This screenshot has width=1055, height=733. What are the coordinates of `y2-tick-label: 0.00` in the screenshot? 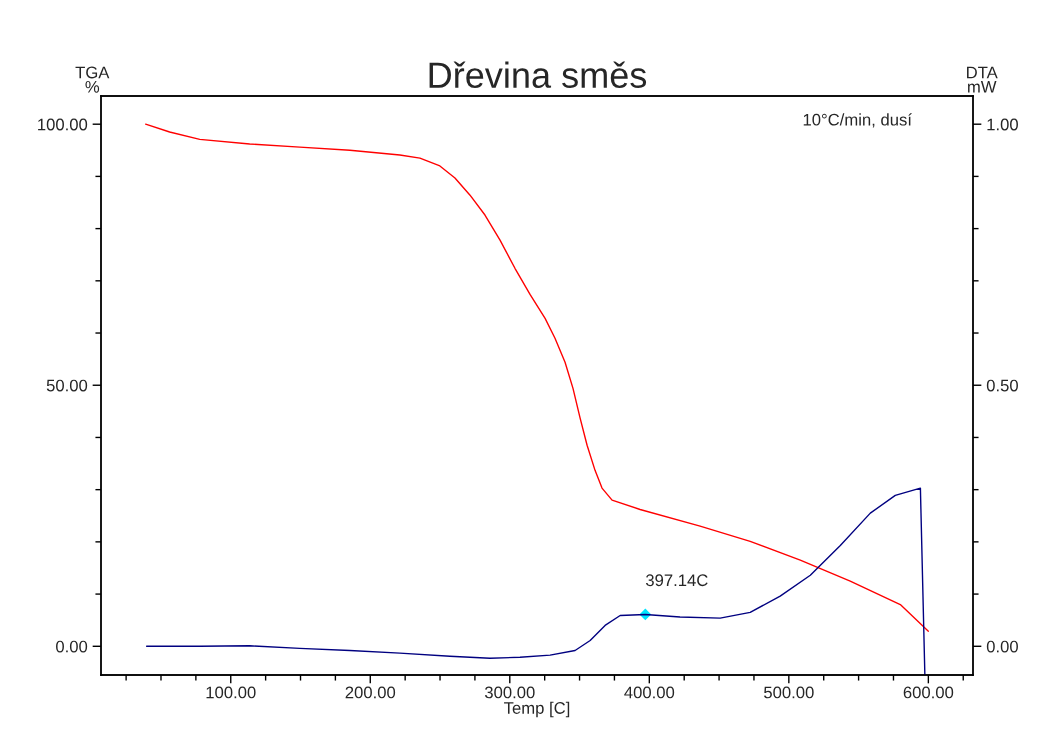 It's located at (1002, 646).